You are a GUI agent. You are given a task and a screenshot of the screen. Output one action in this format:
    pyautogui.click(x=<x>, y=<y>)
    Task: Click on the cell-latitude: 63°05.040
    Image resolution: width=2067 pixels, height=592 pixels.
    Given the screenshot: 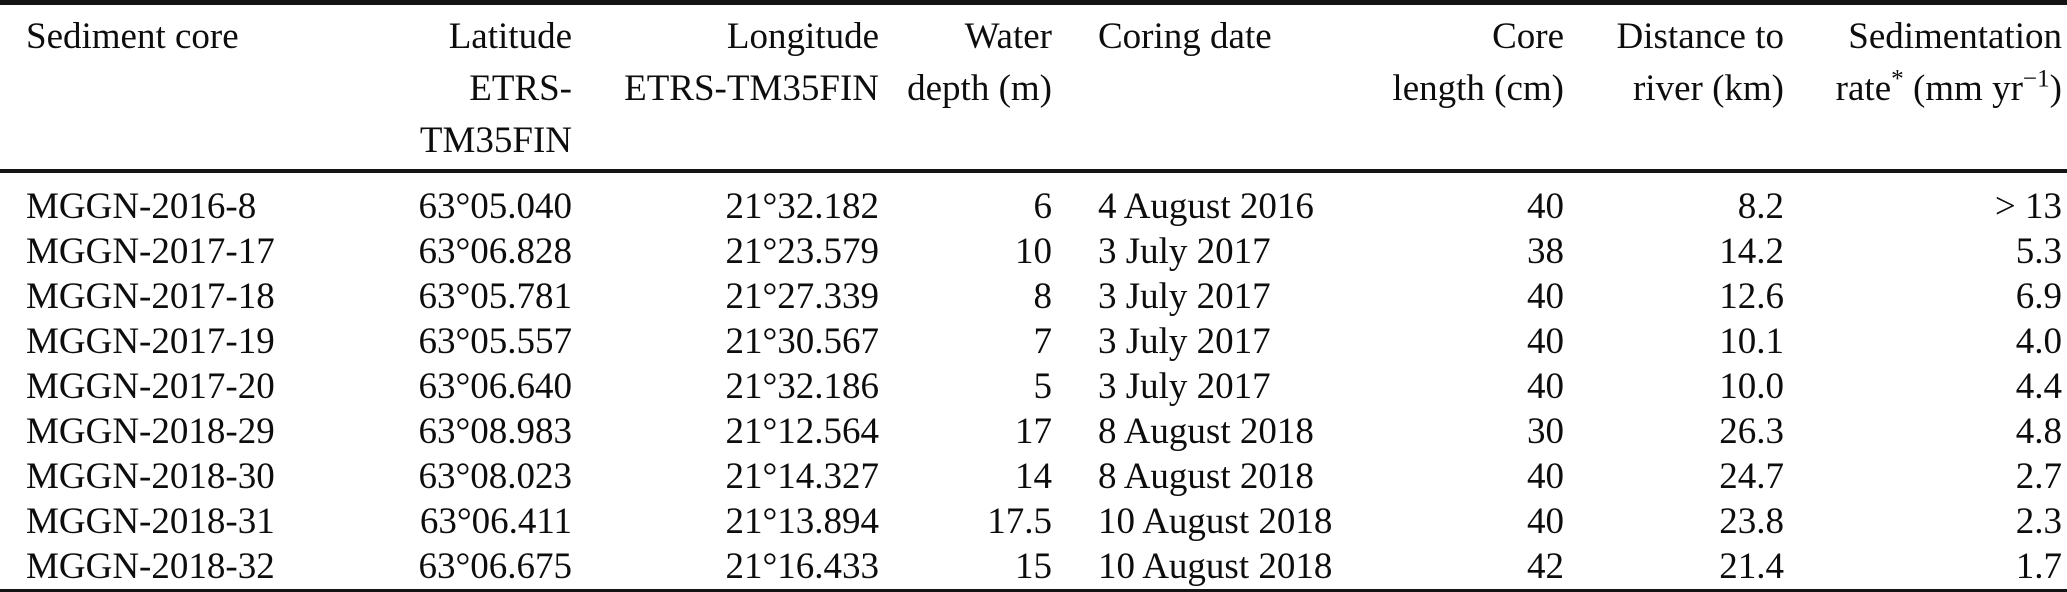 What is the action you would take?
    pyautogui.click(x=495, y=206)
    